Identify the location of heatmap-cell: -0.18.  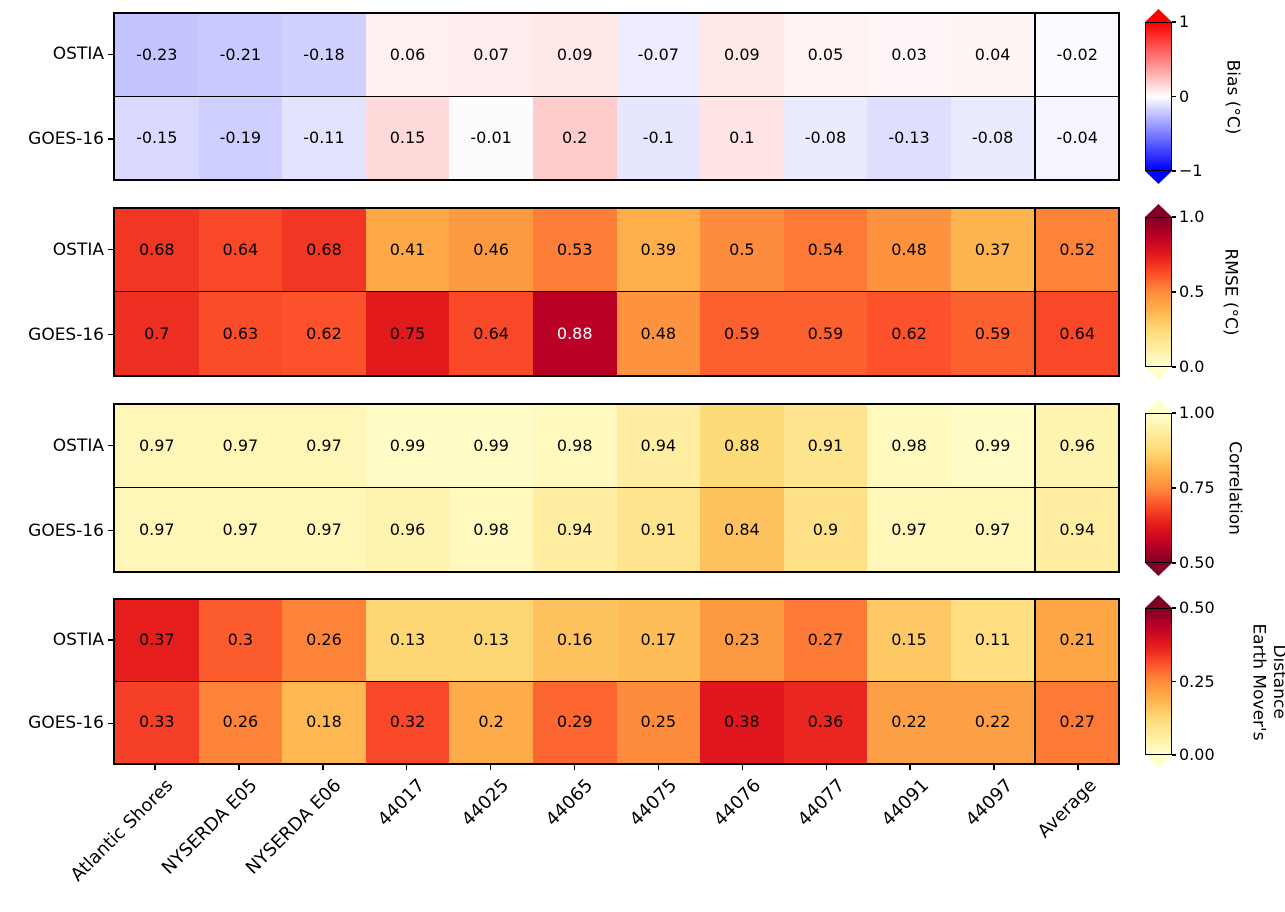
(324, 55).